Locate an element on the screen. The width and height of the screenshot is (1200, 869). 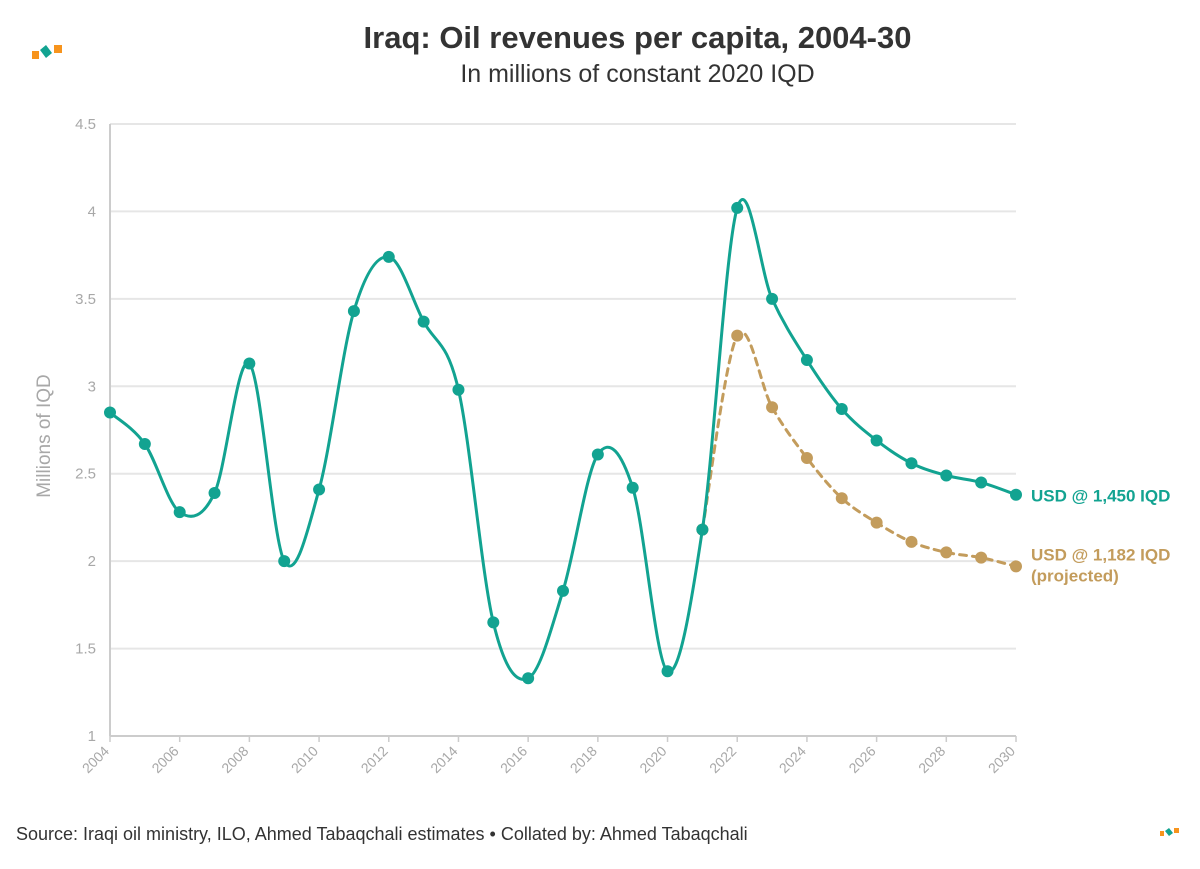
x-tick-label: 2012 is located at coordinates (374, 759).